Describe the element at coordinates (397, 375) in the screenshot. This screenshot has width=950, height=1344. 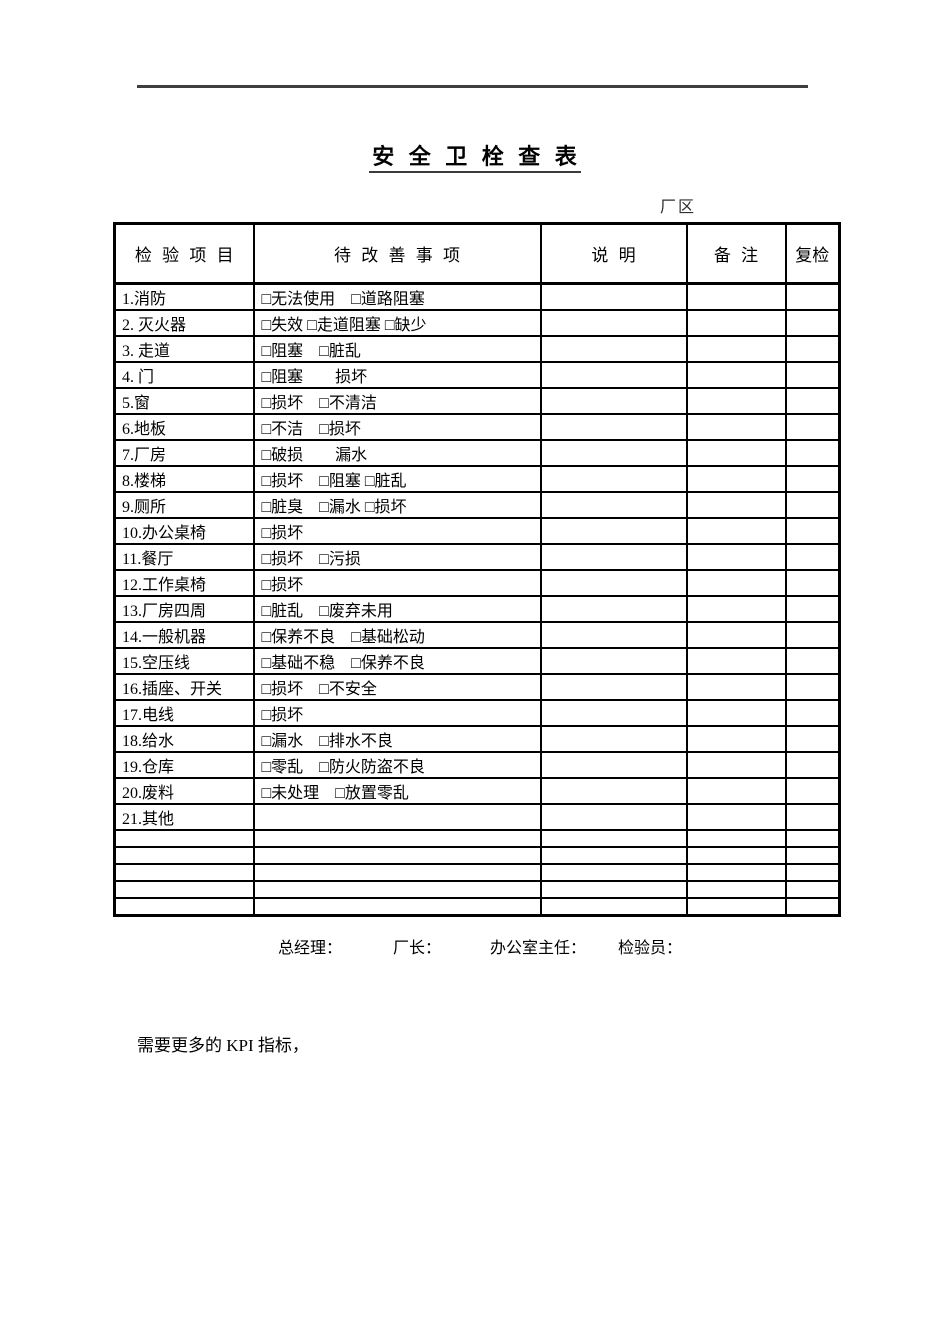
I see `issues-cell: □阻塞 损坏` at that location.